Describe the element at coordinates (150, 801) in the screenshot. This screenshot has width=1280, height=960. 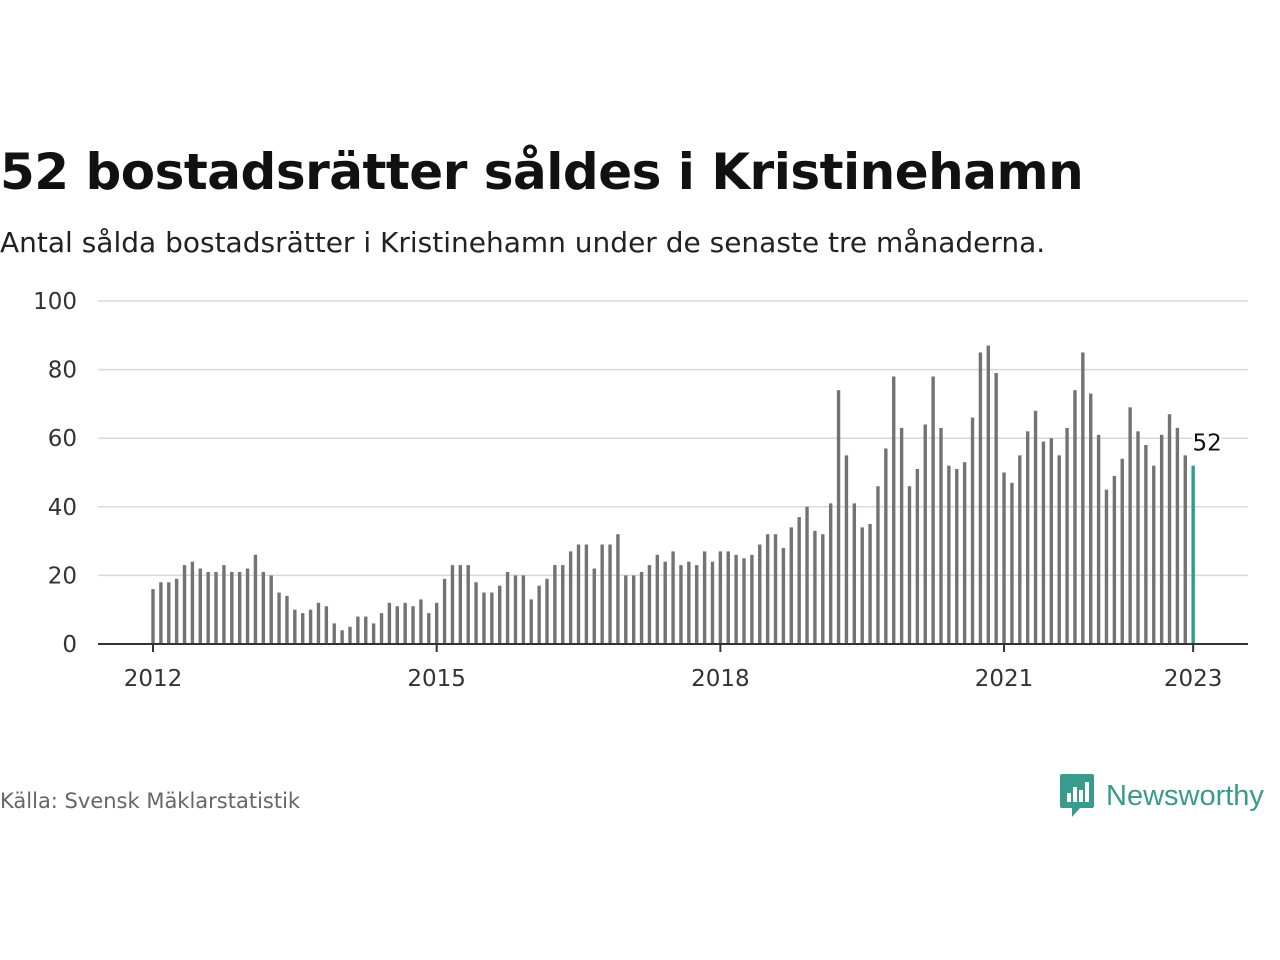
I see `source-note: Källa: Svensk Mäklarstatistik` at that location.